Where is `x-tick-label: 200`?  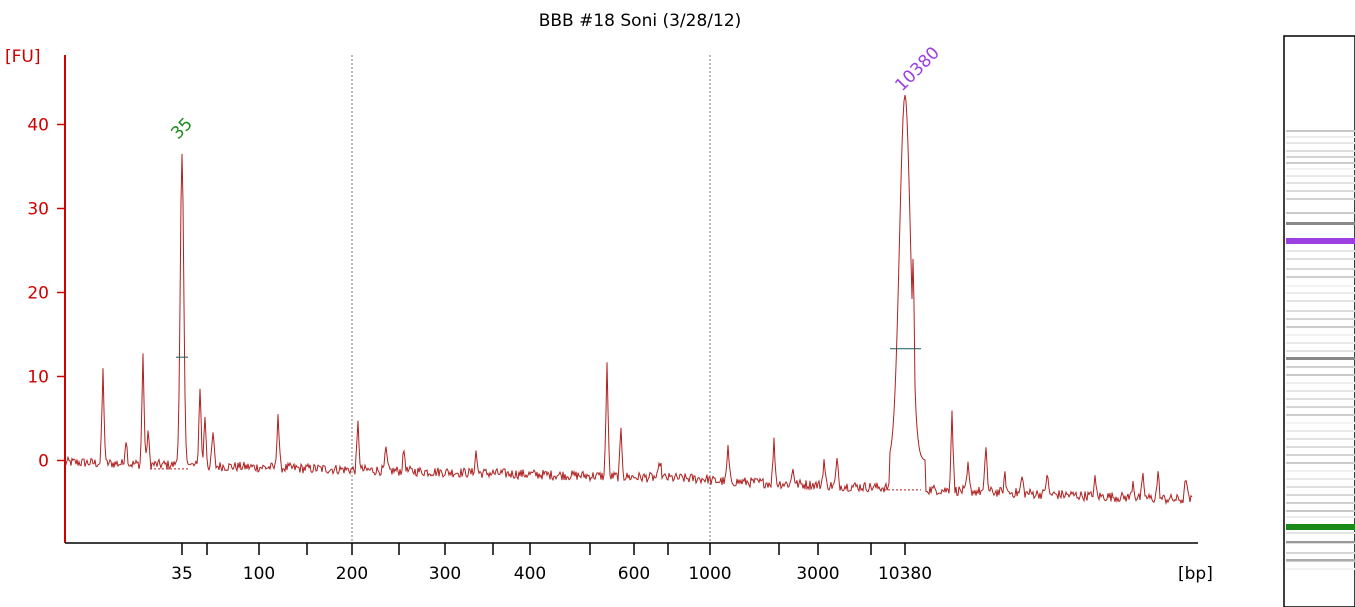
x-tick-label: 200 is located at coordinates (352, 574).